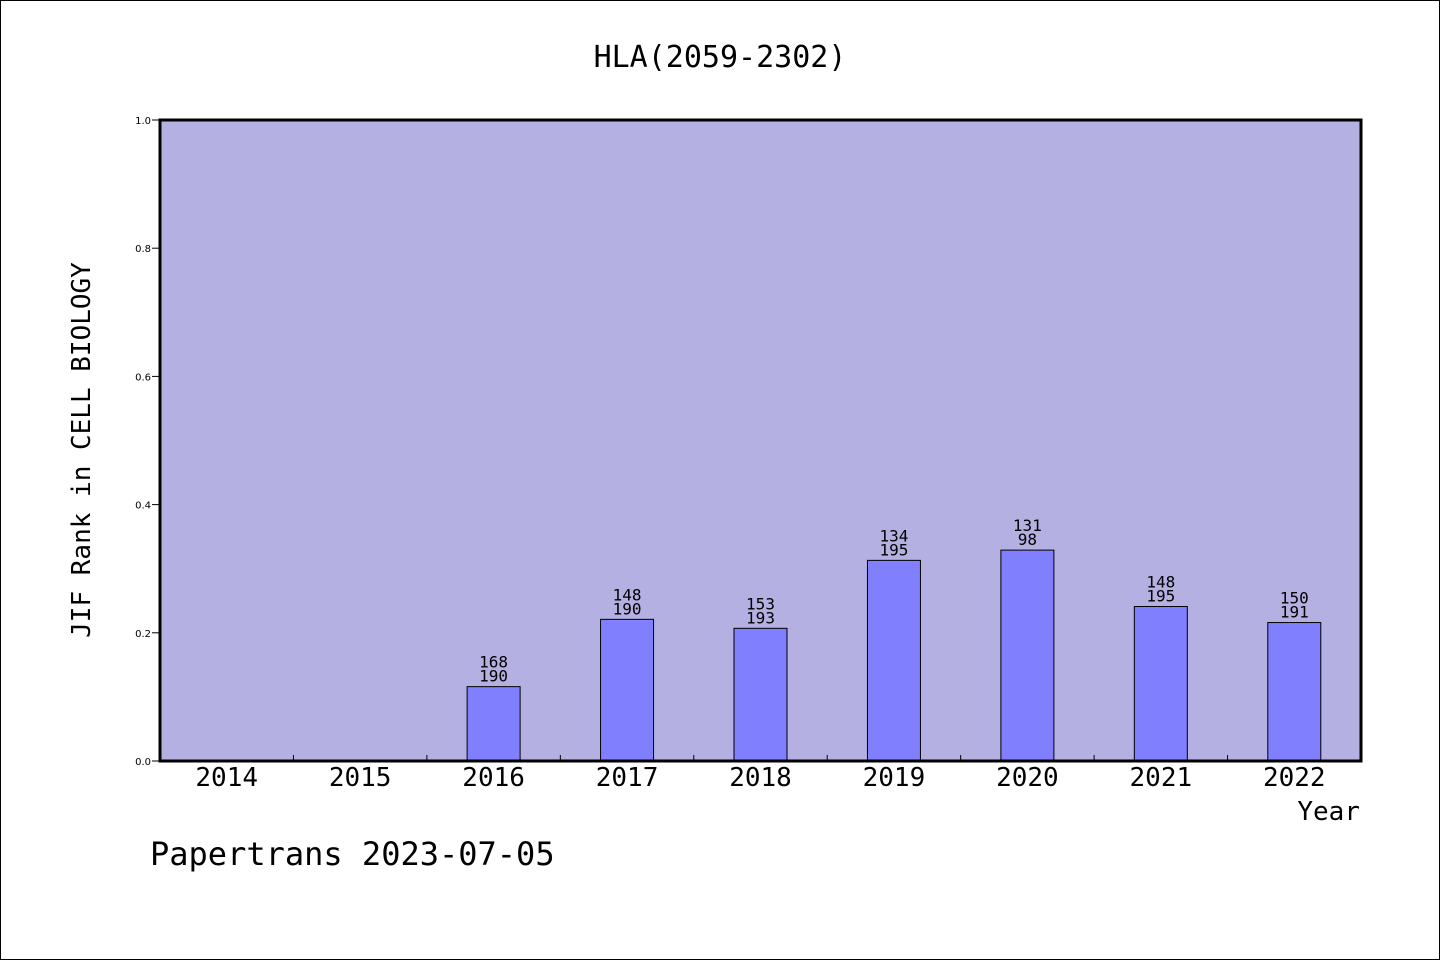 This screenshot has height=960, width=1440. Describe the element at coordinates (1027, 539) in the screenshot. I see `bar-label-bottom: 98` at that location.